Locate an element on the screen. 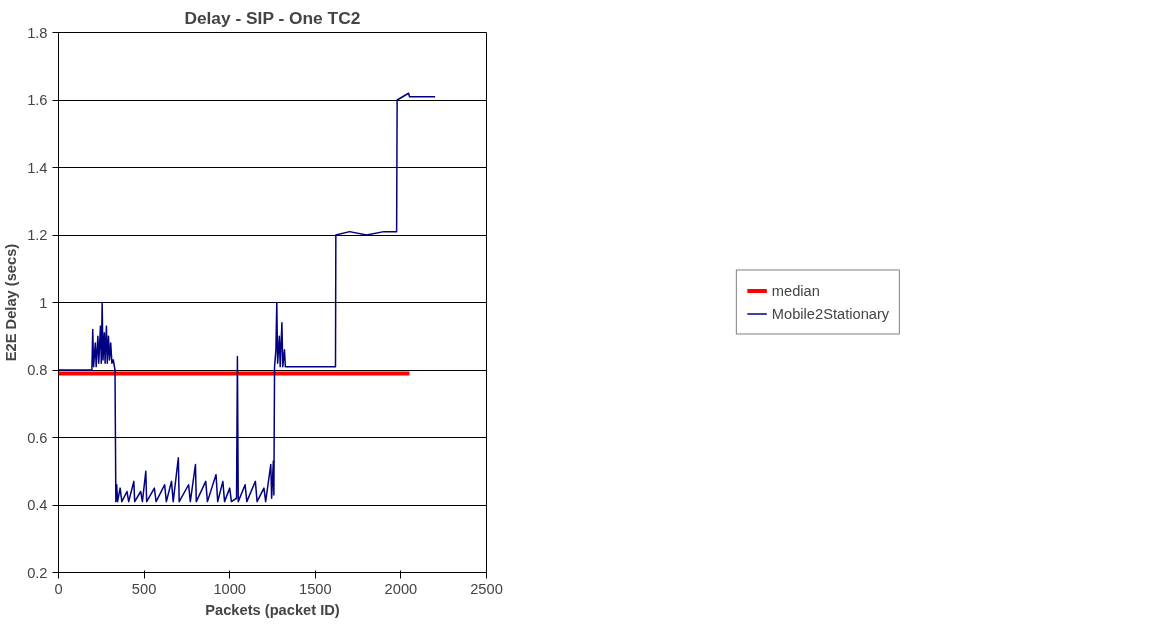  y-axis-title: E2E Delay (secs) is located at coordinates (11, 302).